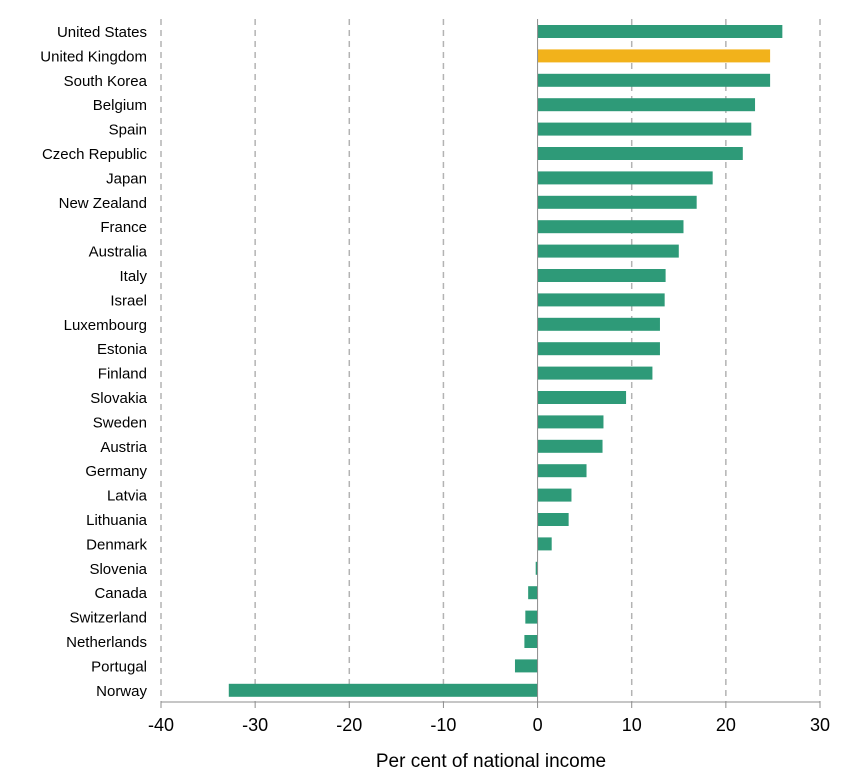 The width and height of the screenshot is (848, 775). I want to click on category-label-france: France, so click(123, 227).